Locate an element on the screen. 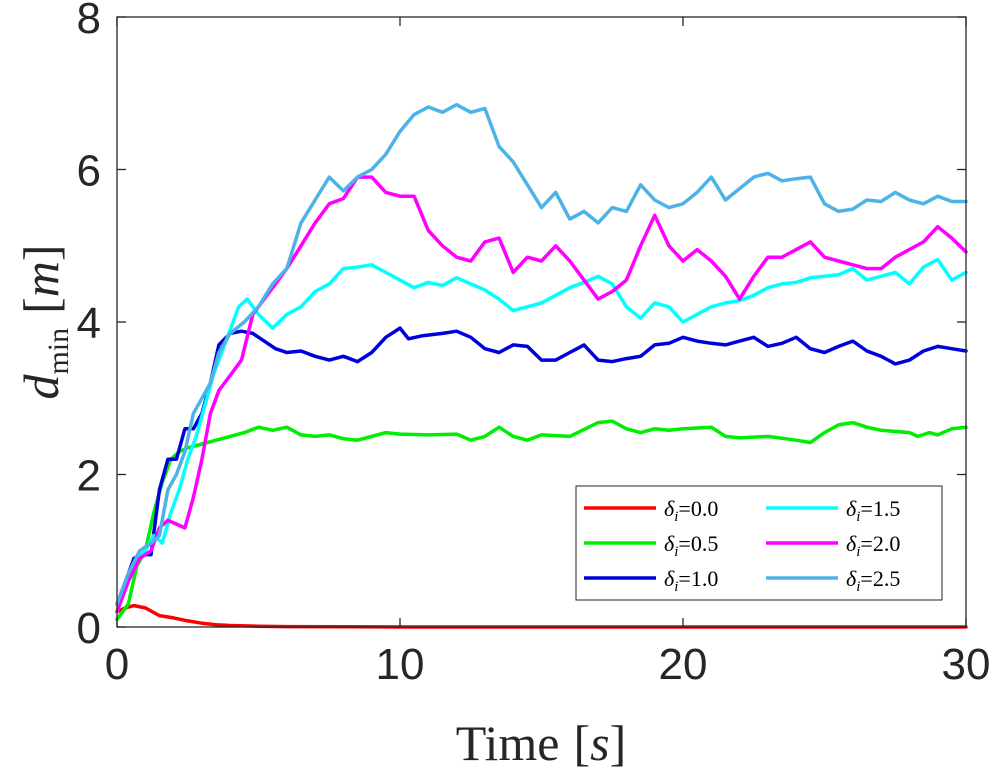  y-tick-label: 8 is located at coordinates (89, 21).